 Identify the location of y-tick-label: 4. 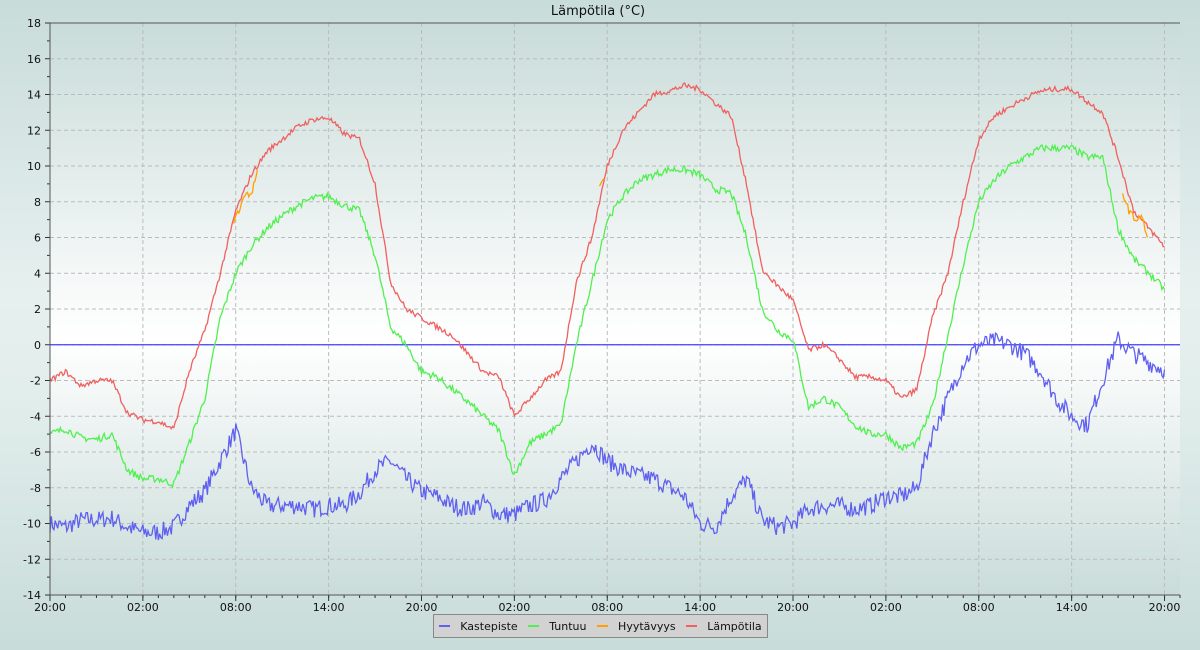
(37, 273).